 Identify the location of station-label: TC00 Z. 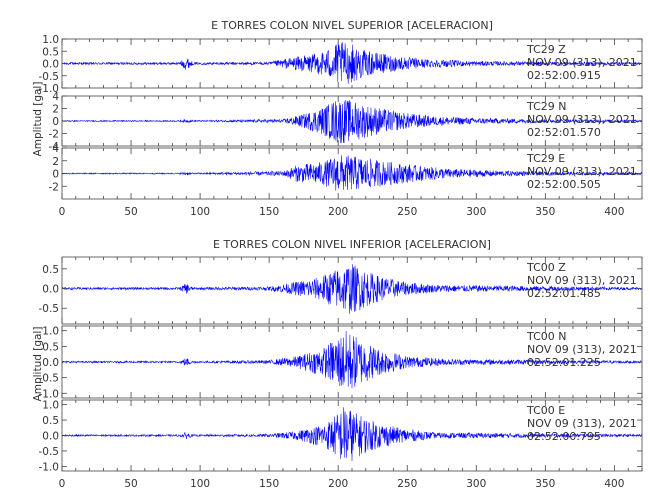
(546, 267).